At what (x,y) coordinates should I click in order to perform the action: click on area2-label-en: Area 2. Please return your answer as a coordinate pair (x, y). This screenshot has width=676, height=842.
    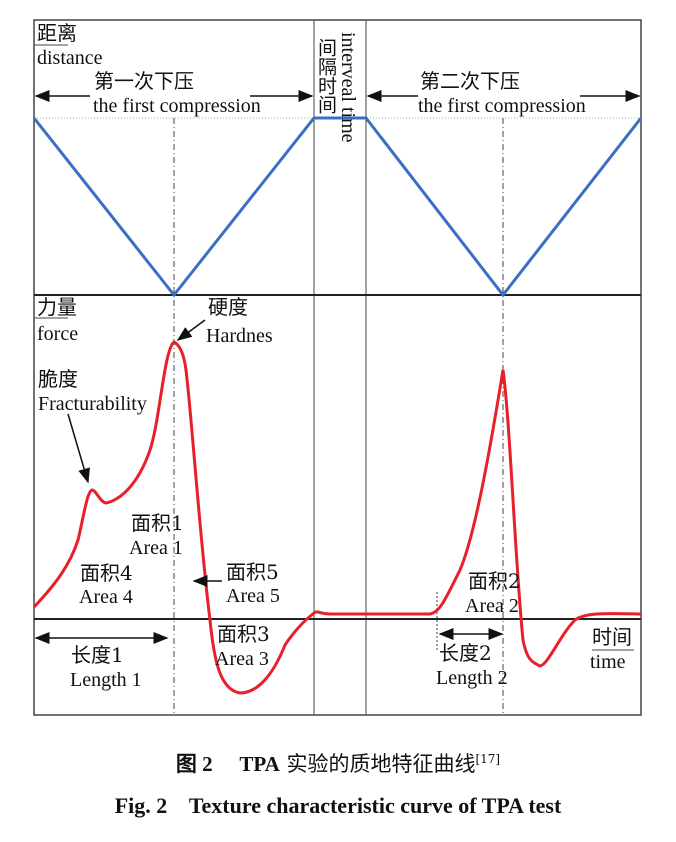
    Looking at the image, I should click on (492, 606).